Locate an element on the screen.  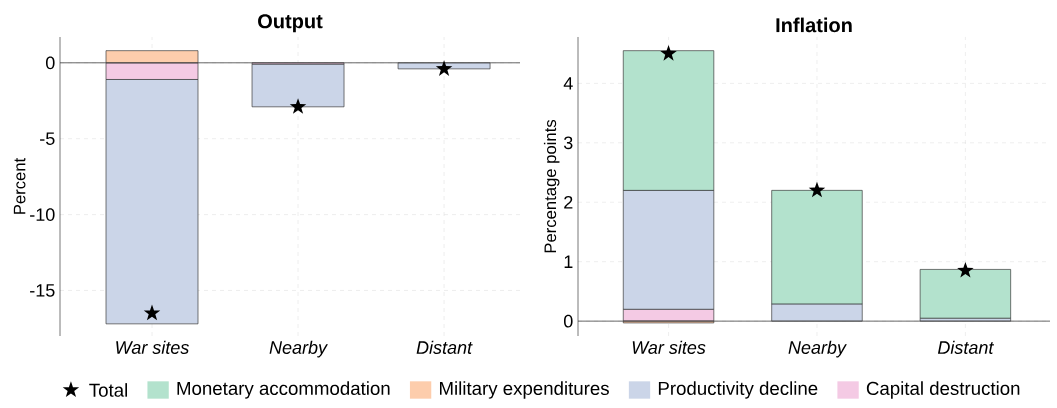
chart-title: Inflation is located at coordinates (814, 25).